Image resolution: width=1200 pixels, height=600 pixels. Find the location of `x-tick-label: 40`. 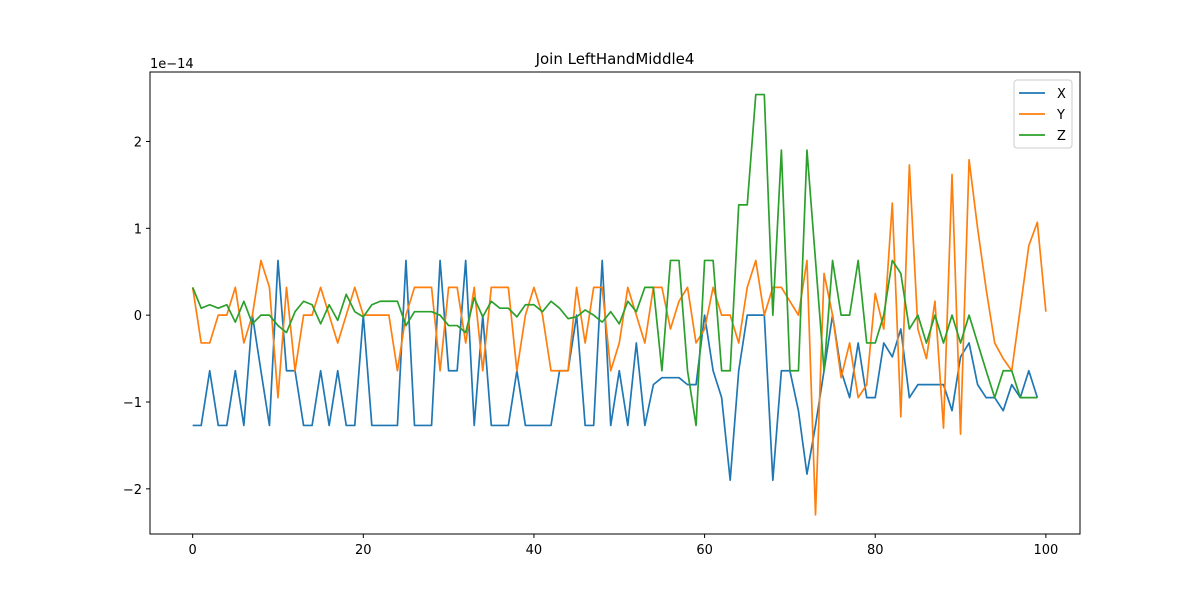

x-tick-label: 40 is located at coordinates (534, 550).